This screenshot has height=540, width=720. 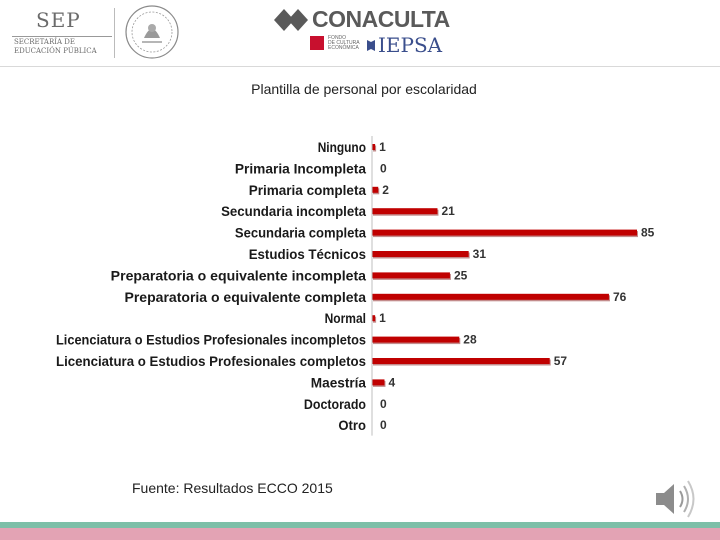 What do you see at coordinates (480, 254) in the screenshot?
I see `data-label: 31` at bounding box center [480, 254].